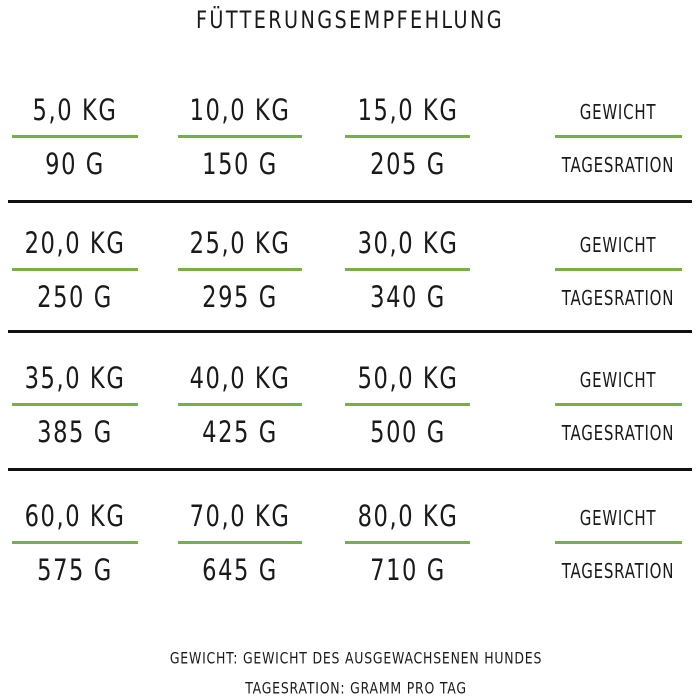 The image size is (700, 700). I want to click on weight-value: 20,0 KG, so click(75, 243).